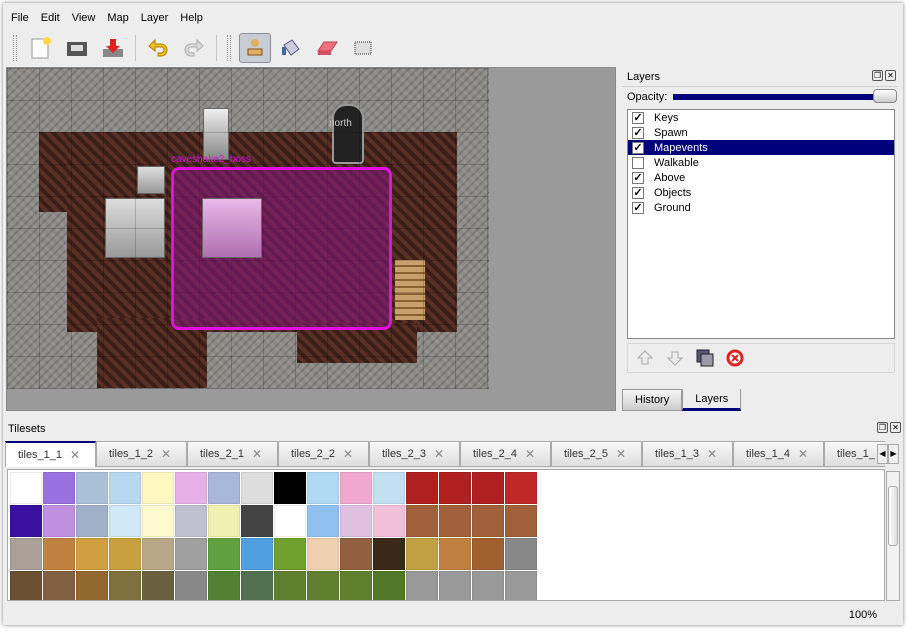 This screenshot has width=909, height=632. What do you see at coordinates (141, 454) in the screenshot?
I see `tileset-tab: tiles_1_2 ✕` at bounding box center [141, 454].